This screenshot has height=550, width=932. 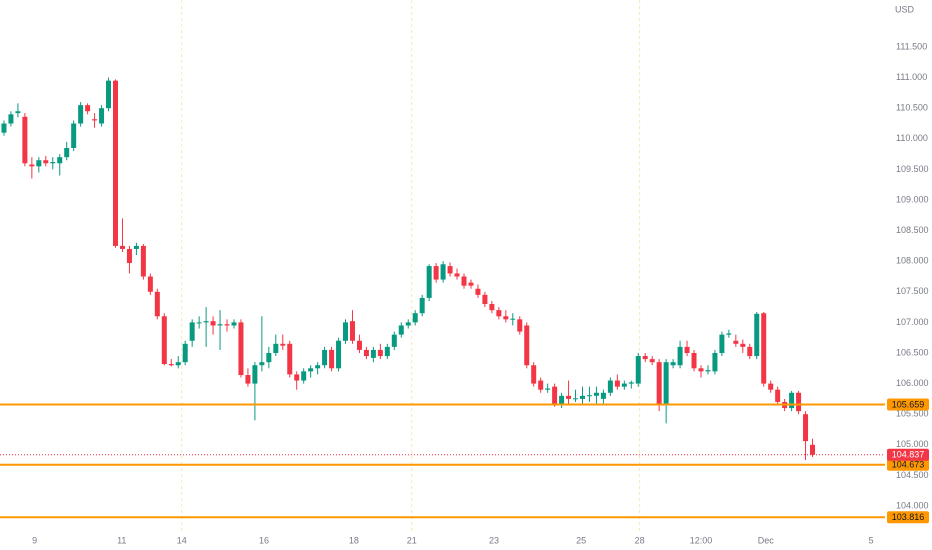 I want to click on y-tick-label: 109.000, so click(x=912, y=199).